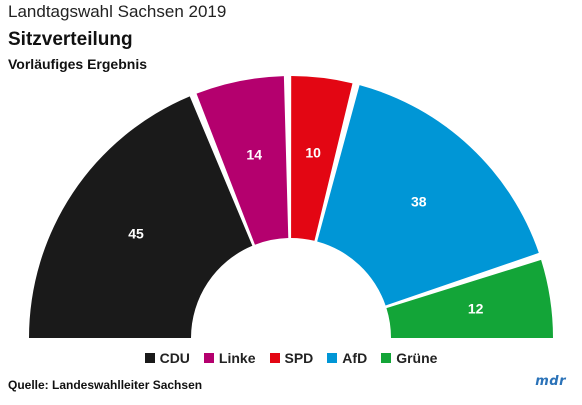 The image size is (582, 405). What do you see at coordinates (254, 155) in the screenshot?
I see `seat-label-linke: 14` at bounding box center [254, 155].